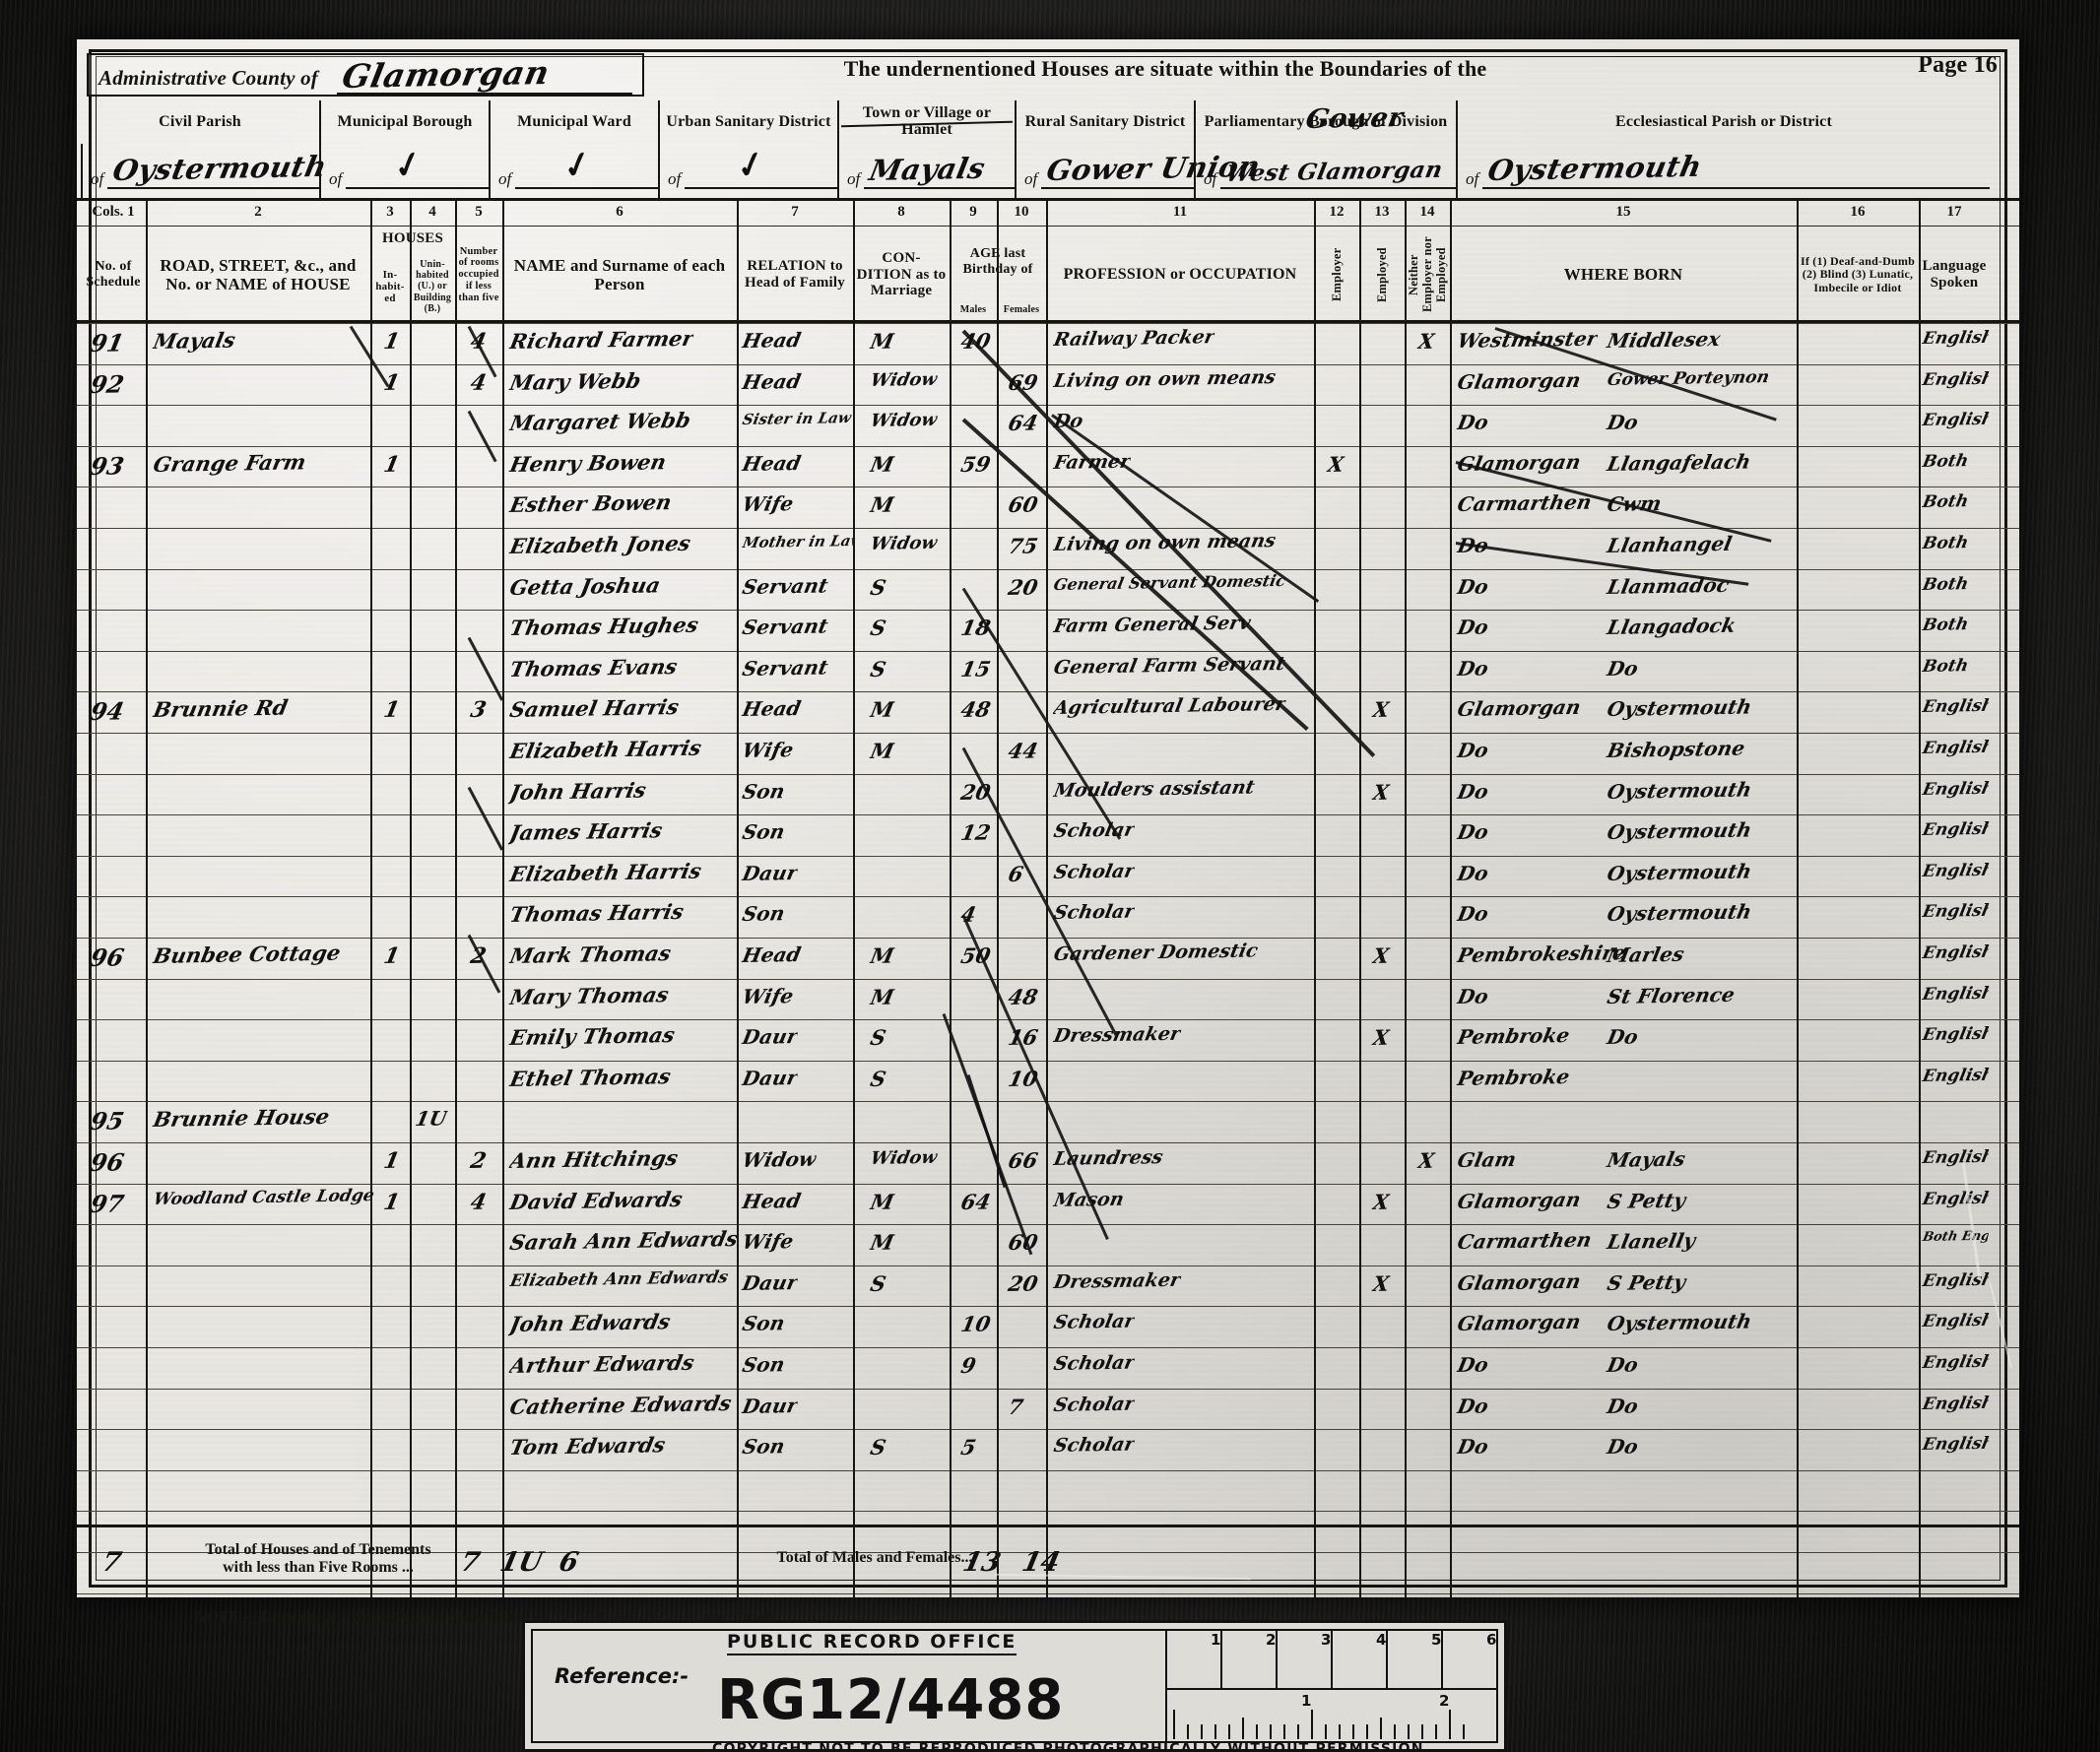 The image size is (2100, 1752). I want to click on column-header-relationto: RELATION to Head of Family, so click(795, 275).